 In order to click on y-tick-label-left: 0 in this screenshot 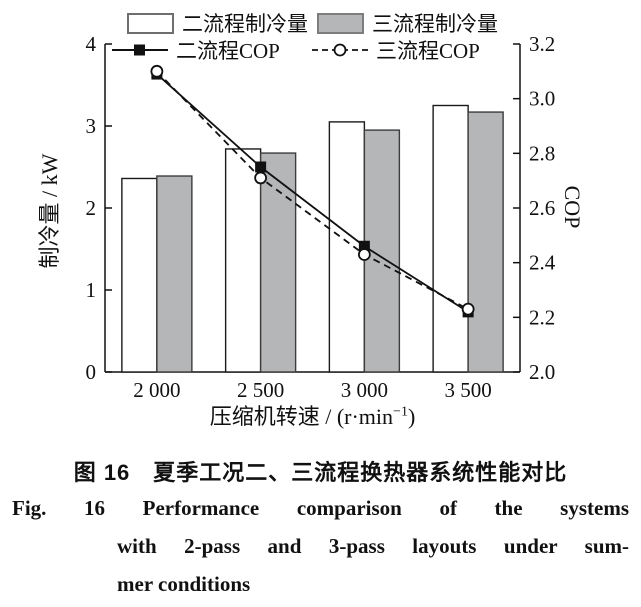, I will do `click(91, 372)`.